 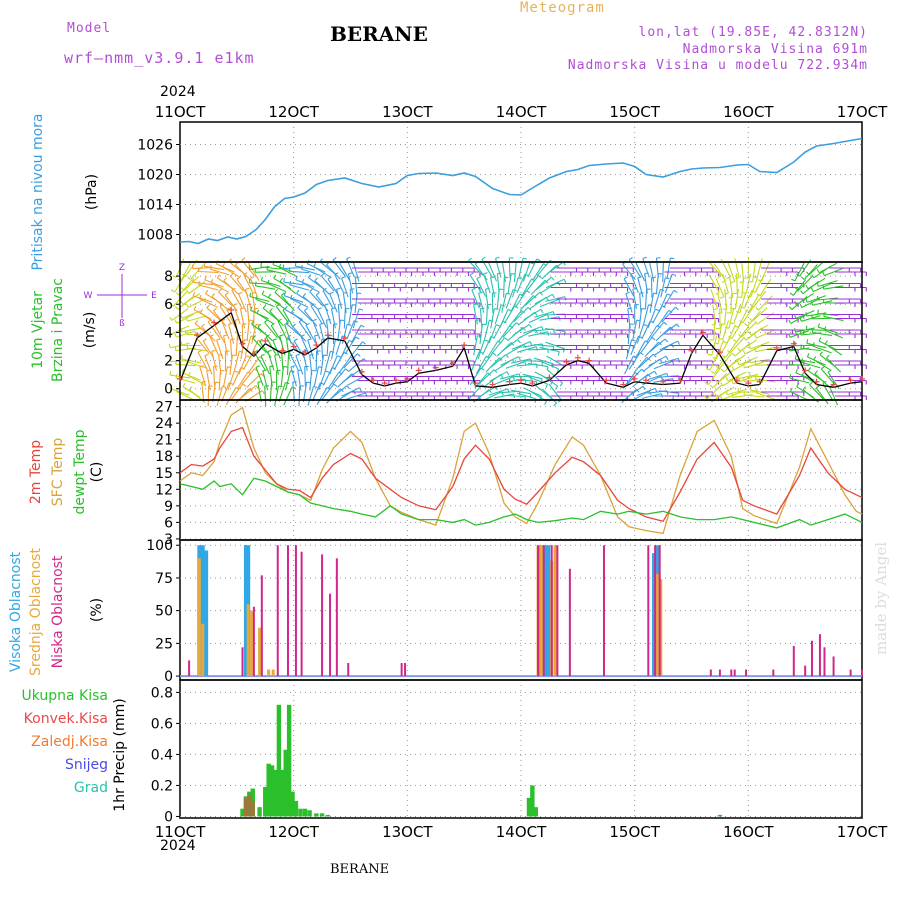 I want to click on wind-ylabel: 10m Vjetar, so click(x=38, y=330).